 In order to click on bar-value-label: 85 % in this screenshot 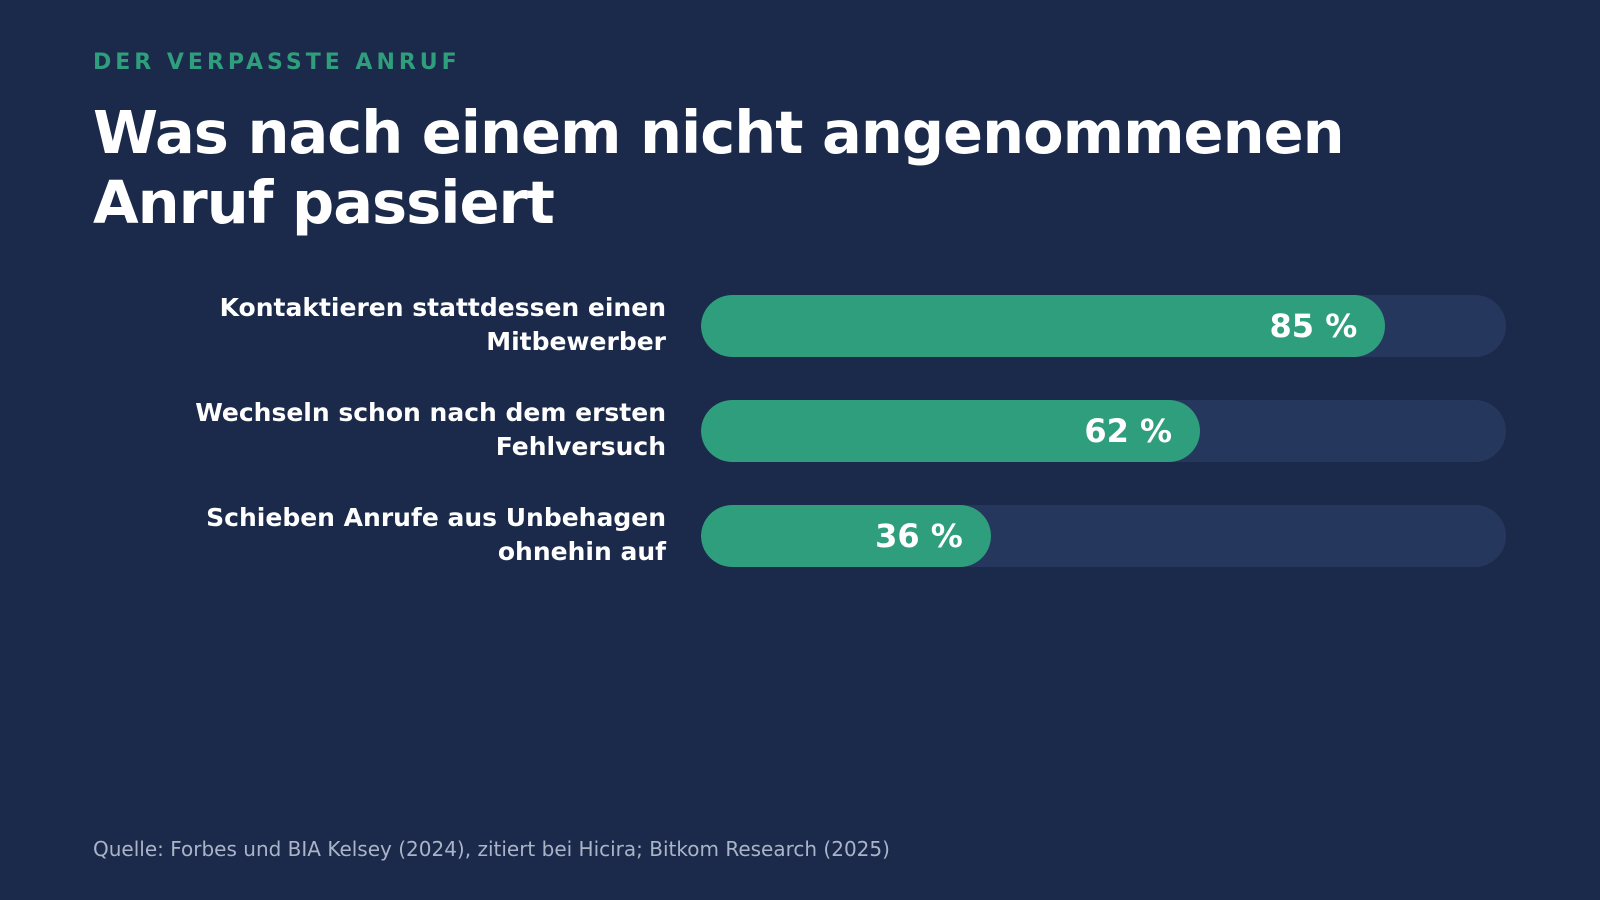, I will do `click(1313, 326)`.